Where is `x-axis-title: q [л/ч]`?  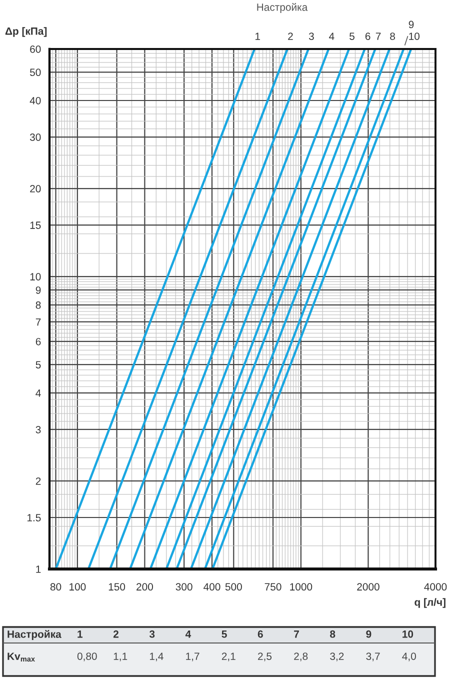 x-axis-title: q [л/ч] is located at coordinates (430, 603).